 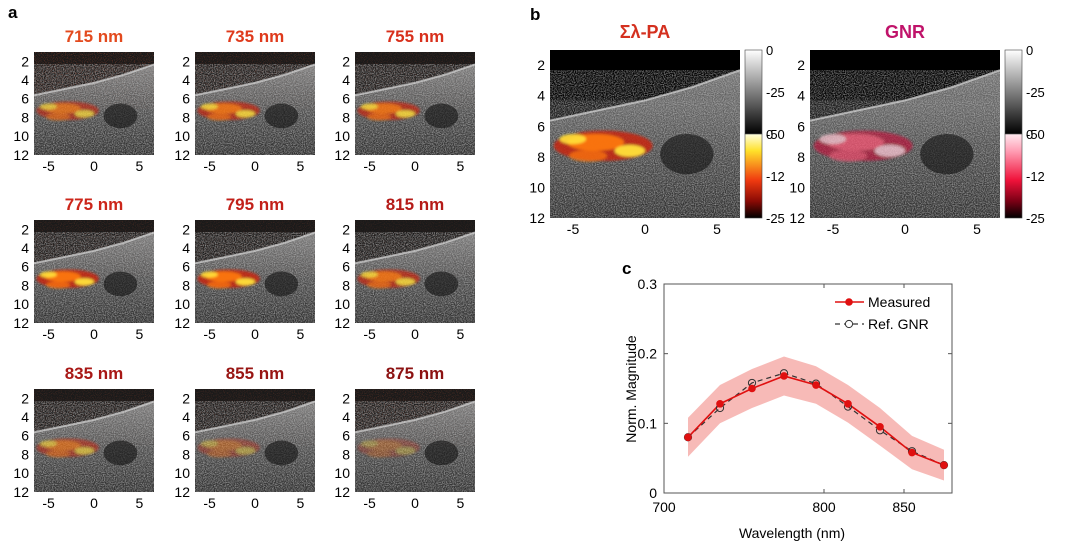 What do you see at coordinates (404, 100) in the screenshot?
I see `wavelength-panel-755-nm: 755 nm 2 4 6 8 10 12 -5 0 5` at bounding box center [404, 100].